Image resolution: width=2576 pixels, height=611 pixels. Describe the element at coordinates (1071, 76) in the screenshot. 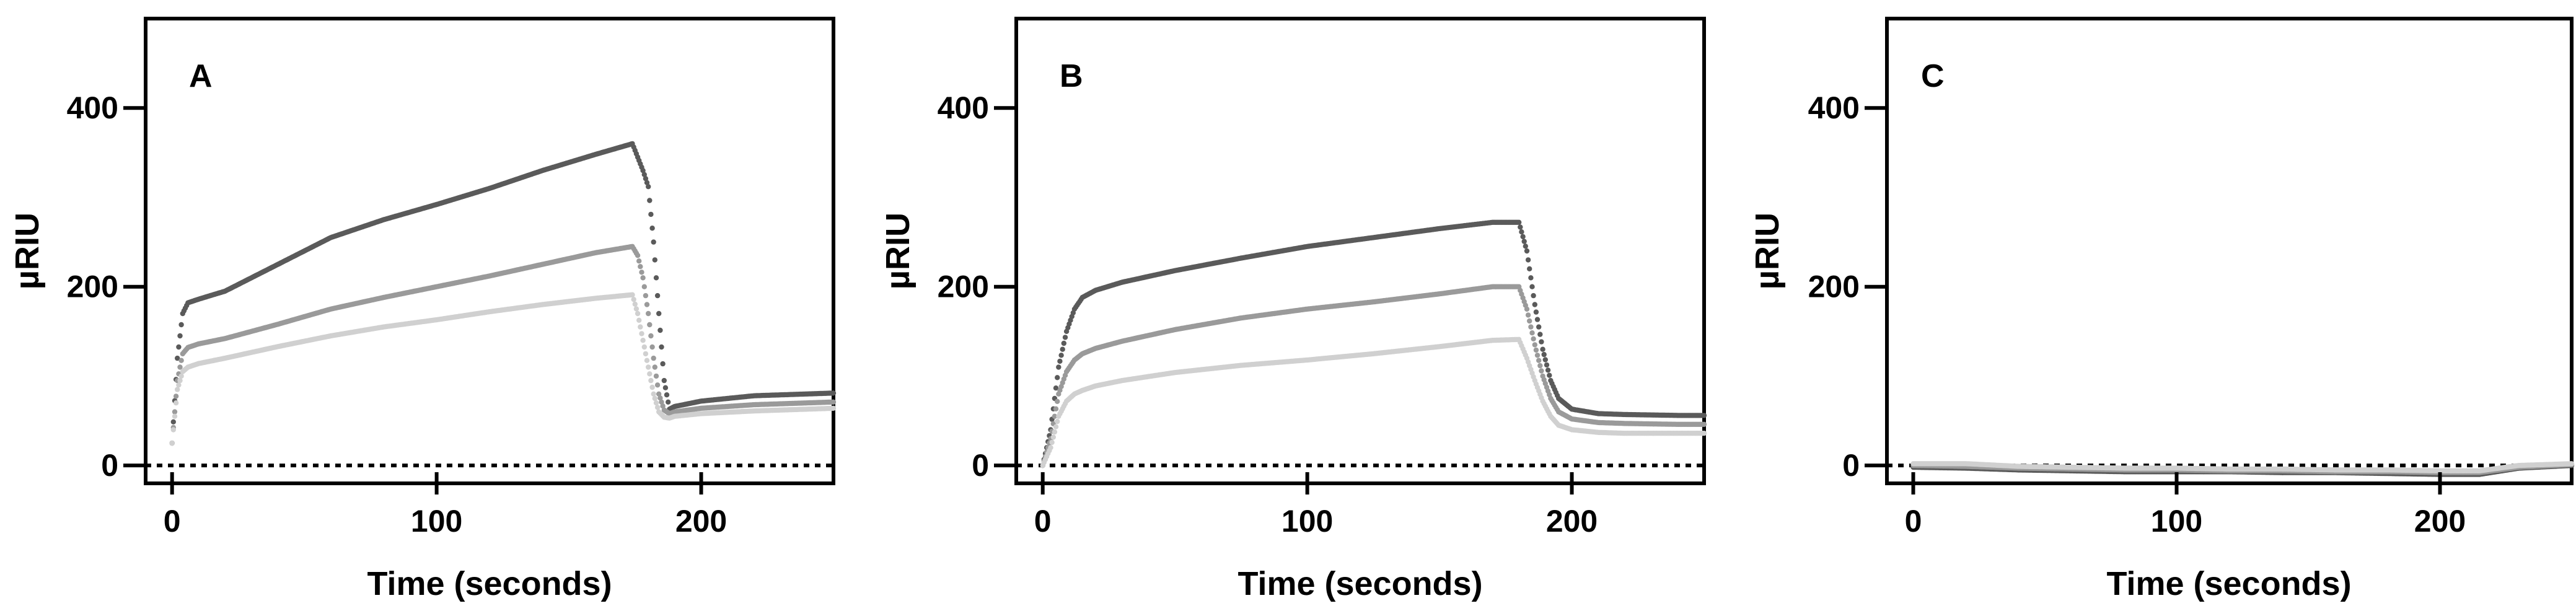

I see `panel-label: B` at that location.